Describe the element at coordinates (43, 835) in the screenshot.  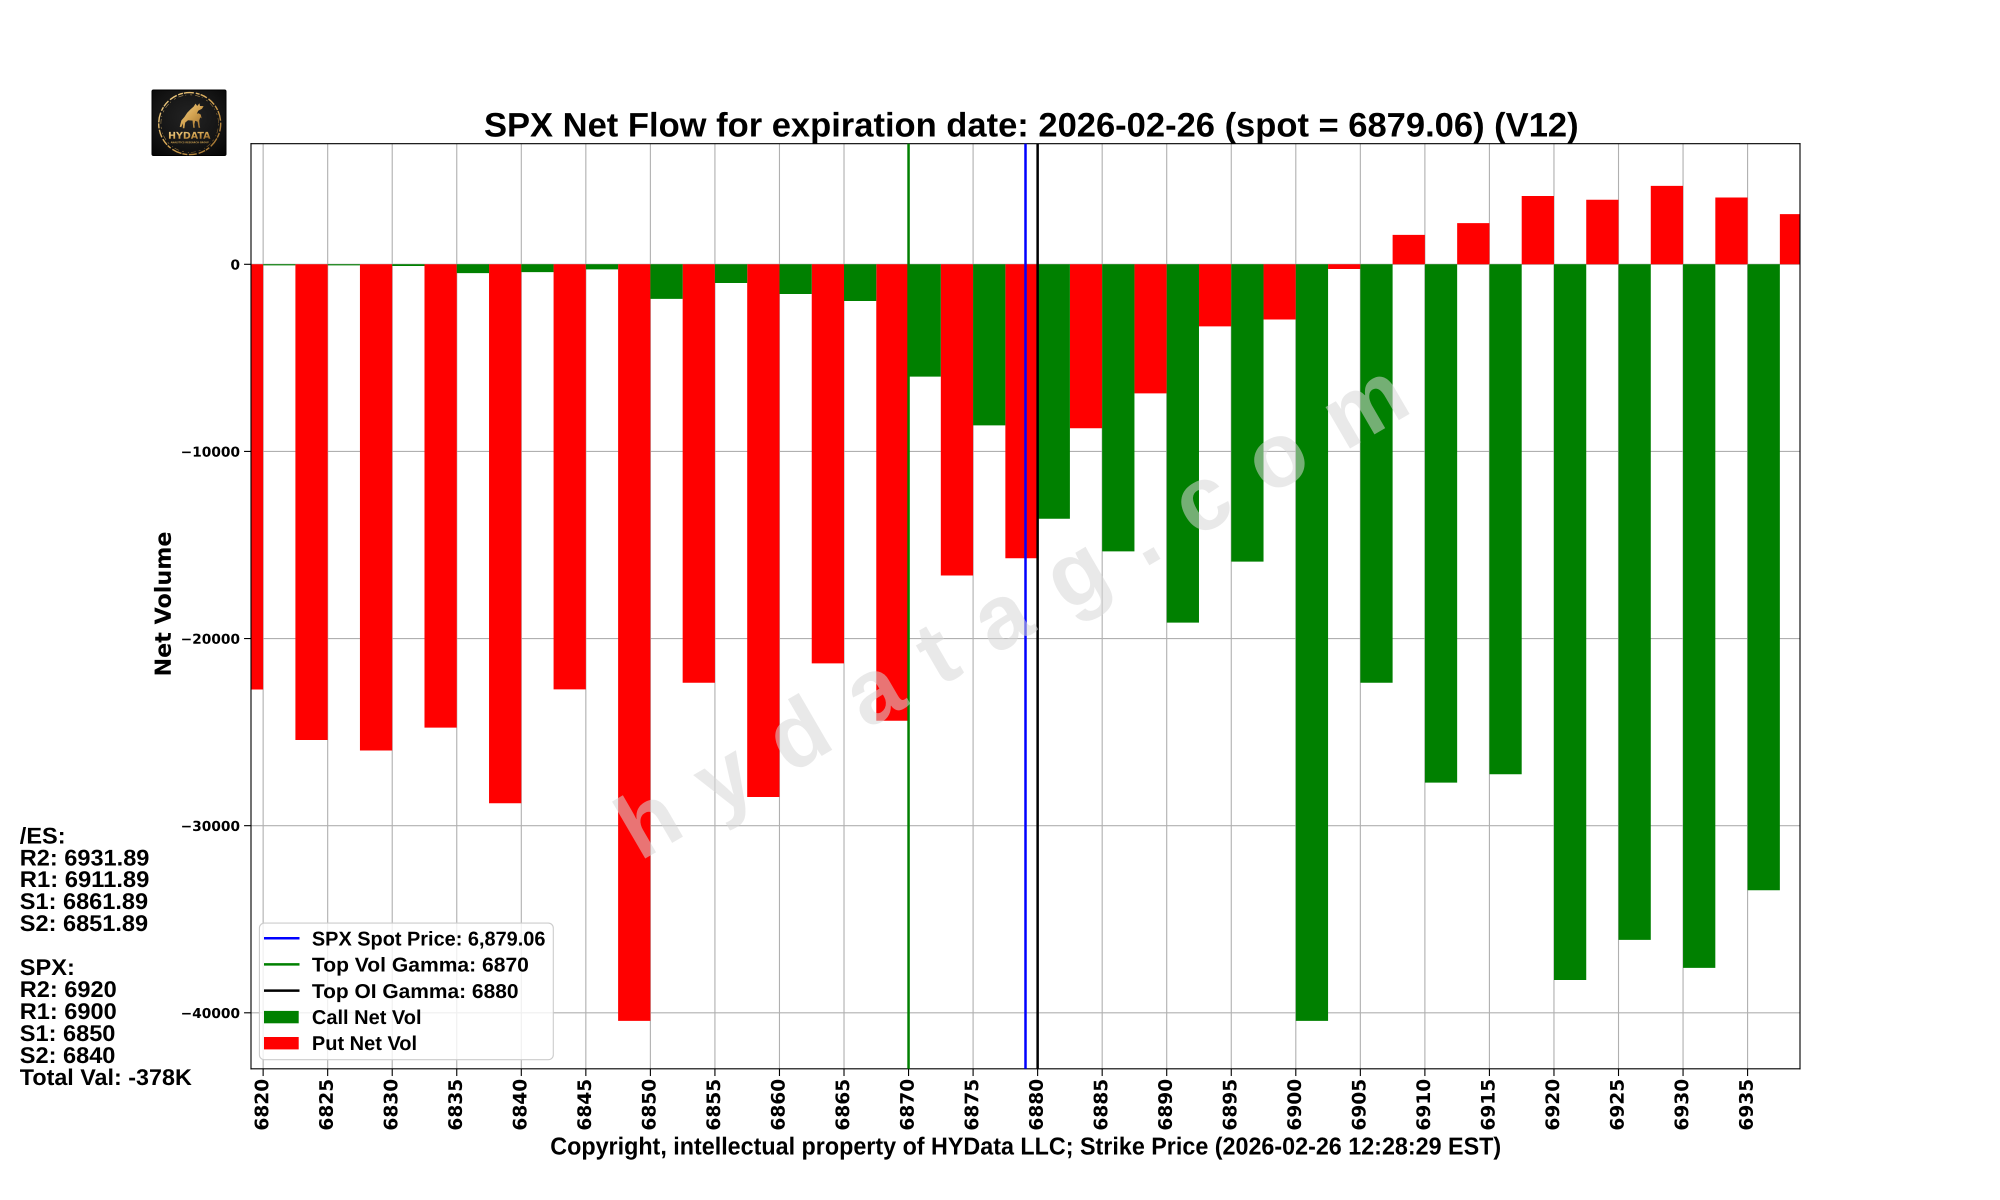
I see `svg-text: /ES:` at that location.